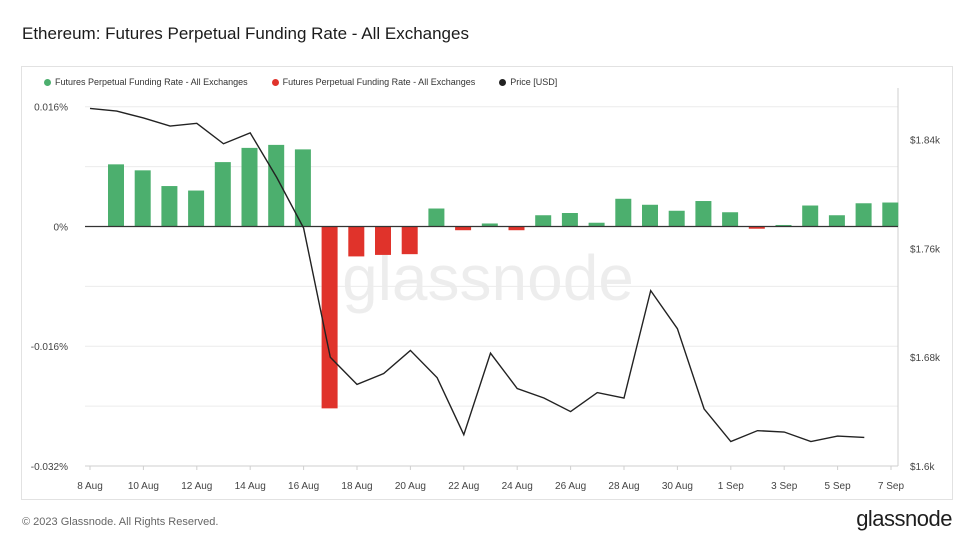 This screenshot has height=547, width=972. I want to click on x-tick-label: 22 Aug, so click(463, 486).